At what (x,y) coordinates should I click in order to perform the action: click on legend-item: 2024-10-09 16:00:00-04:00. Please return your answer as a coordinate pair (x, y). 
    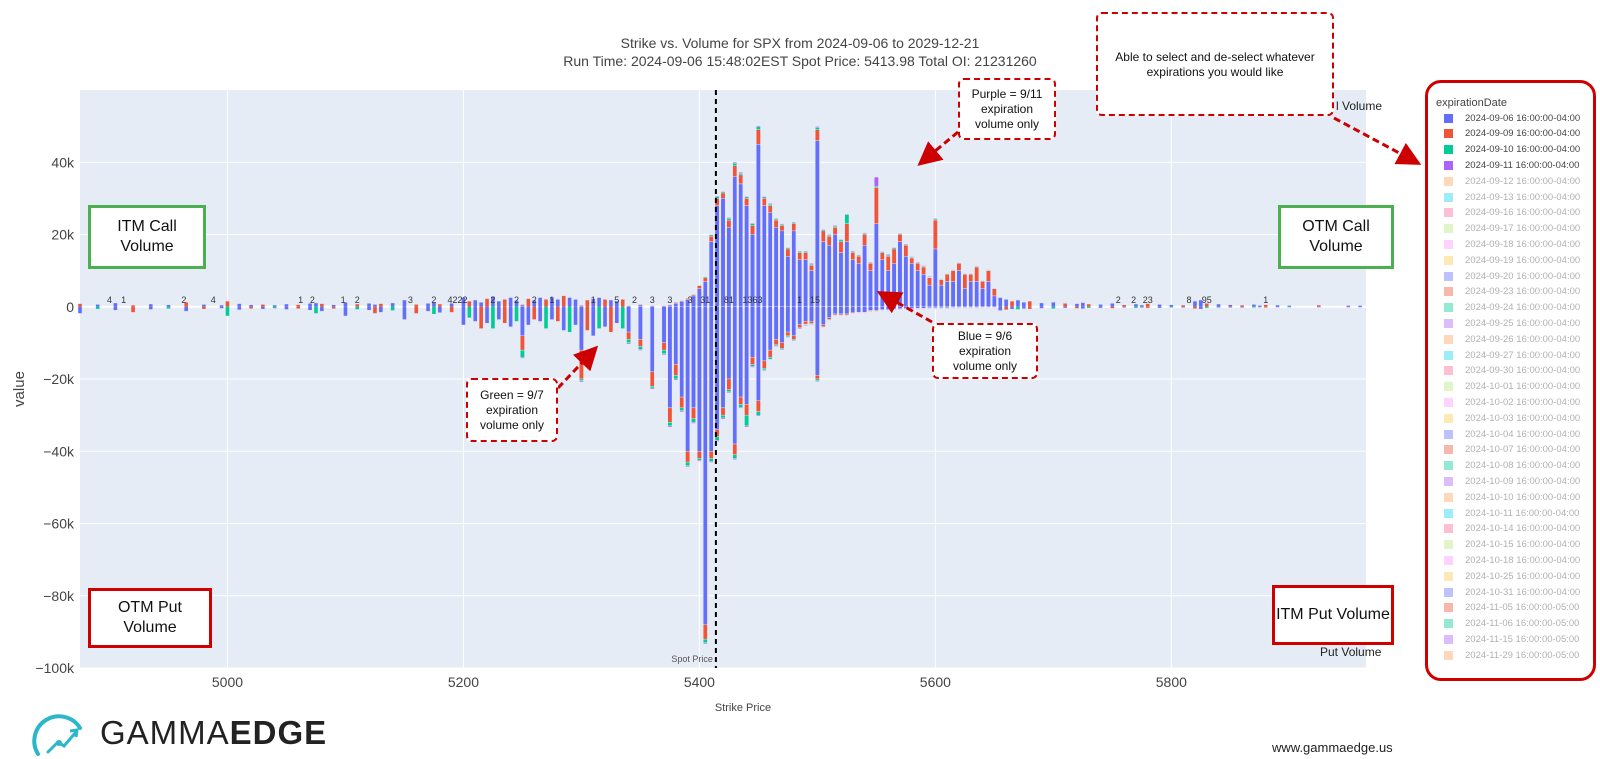
    Looking at the image, I should click on (1512, 481).